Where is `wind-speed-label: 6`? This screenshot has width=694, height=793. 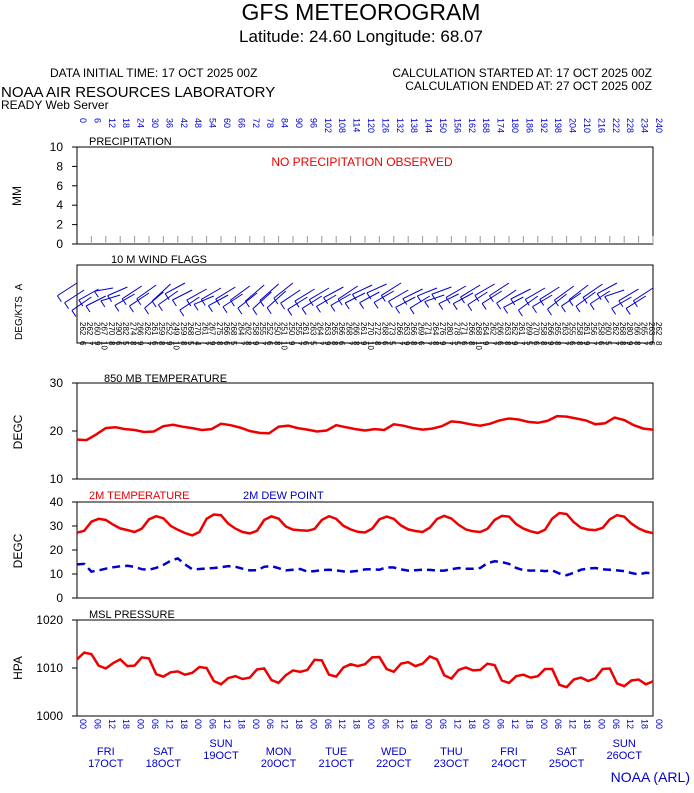 wind-speed-label: 6 is located at coordinates (305, 343).